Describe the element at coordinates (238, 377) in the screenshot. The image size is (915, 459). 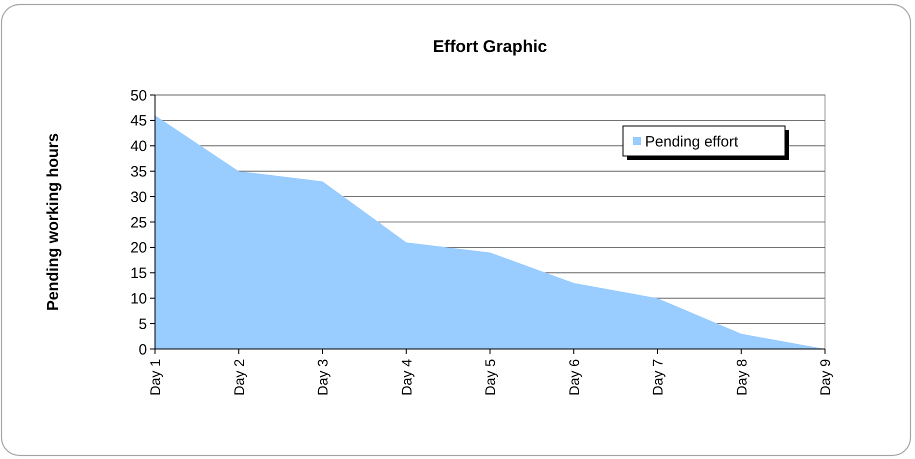
I see `x-tick-label: Day 2` at that location.